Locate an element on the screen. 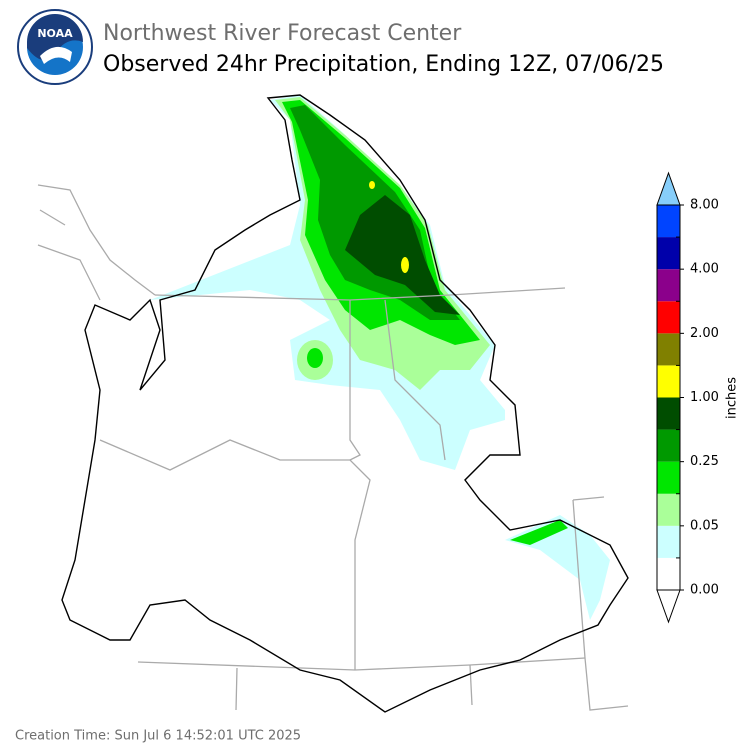 The width and height of the screenshot is (756, 756). colorbar-over is located at coordinates (668, 188).